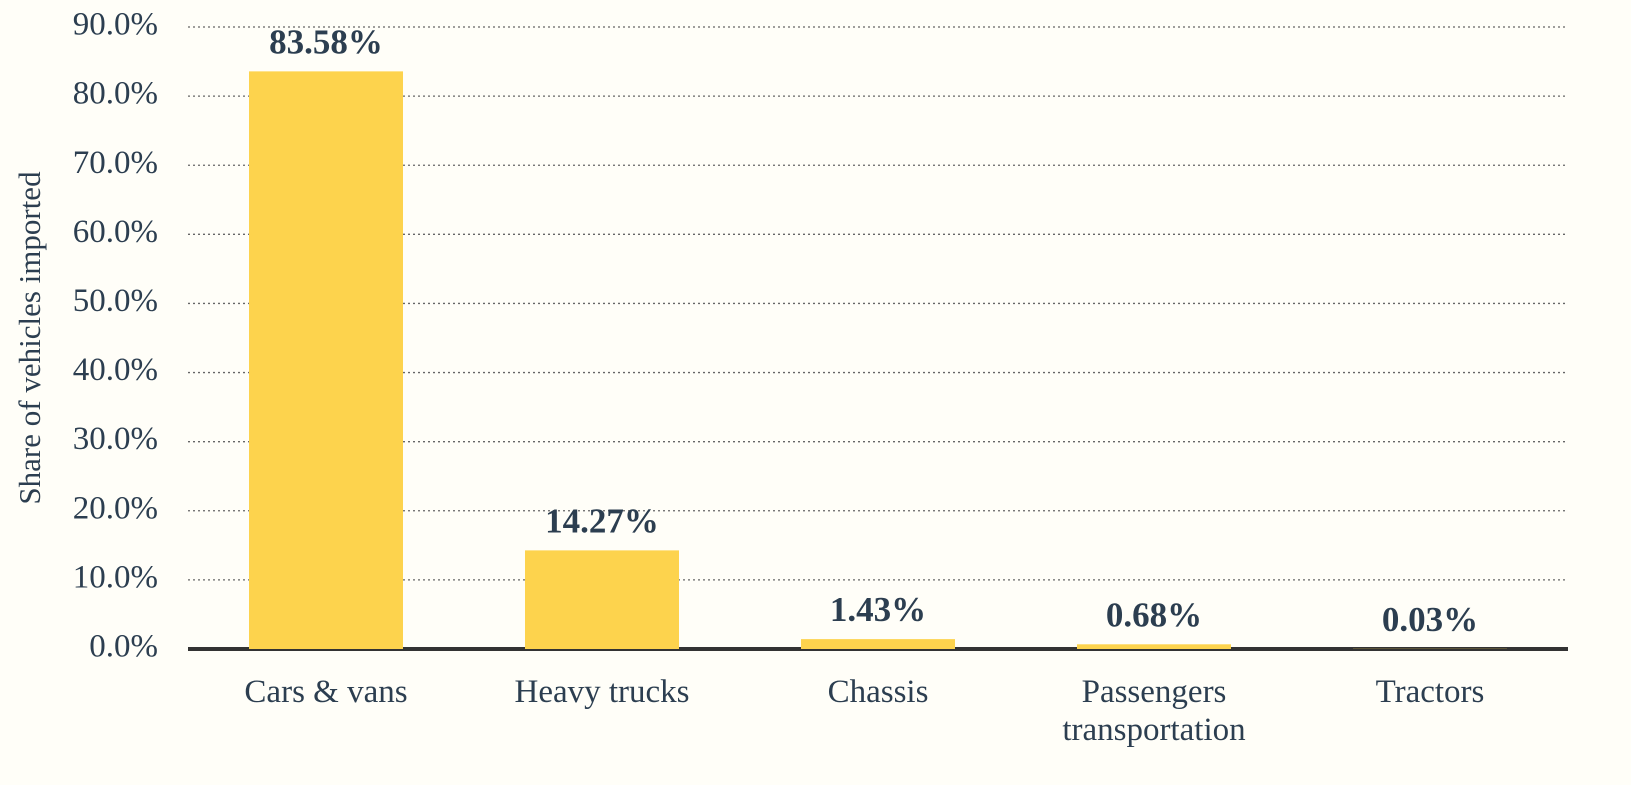  Describe the element at coordinates (115, 370) in the screenshot. I see `y-tick-label: 40.0%` at that location.